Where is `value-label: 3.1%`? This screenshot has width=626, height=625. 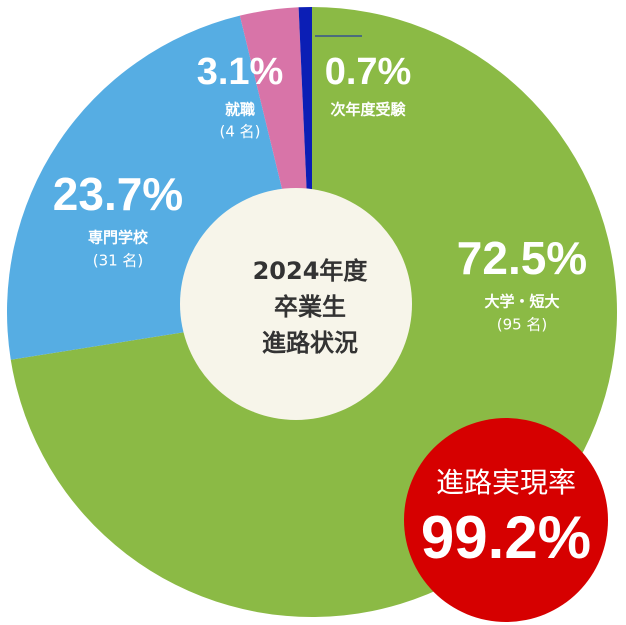 value-label: 3.1% is located at coordinates (240, 72).